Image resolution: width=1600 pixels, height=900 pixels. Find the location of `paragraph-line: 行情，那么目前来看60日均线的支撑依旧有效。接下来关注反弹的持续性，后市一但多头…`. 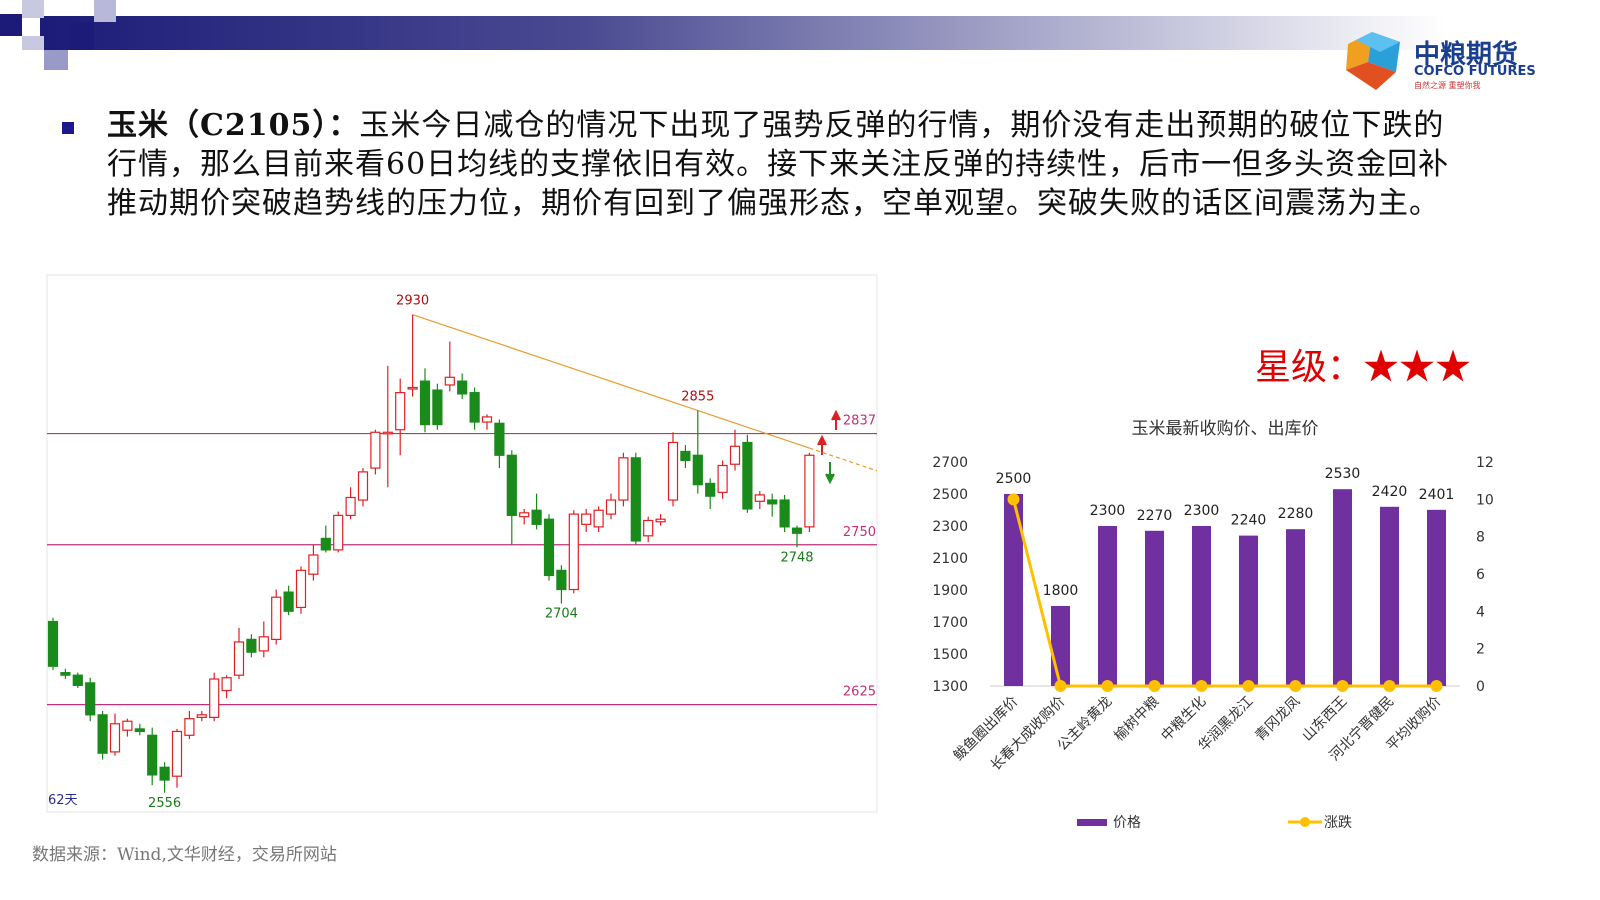

paragraph-line: 行情，那么目前来看60日均线的支撑依旧有效。接下来关注反弹的持续性，后市一但多头… is located at coordinates (778, 164).